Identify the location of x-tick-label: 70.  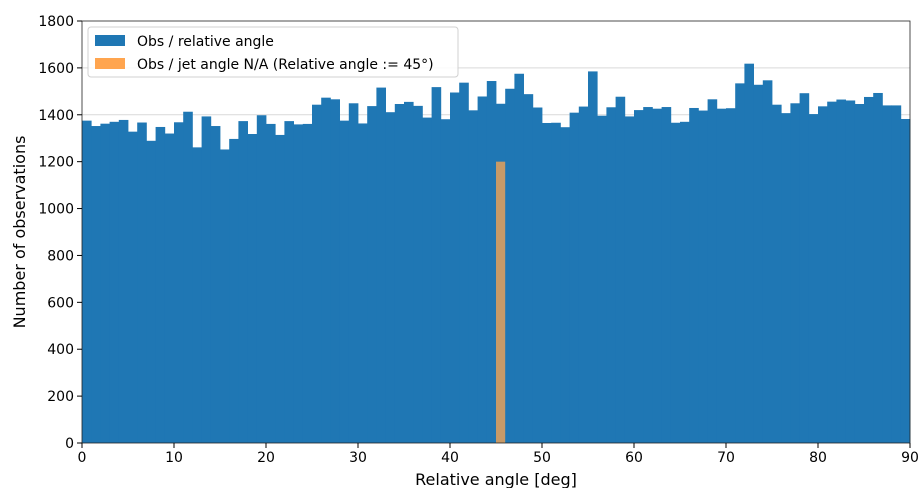
(726, 458).